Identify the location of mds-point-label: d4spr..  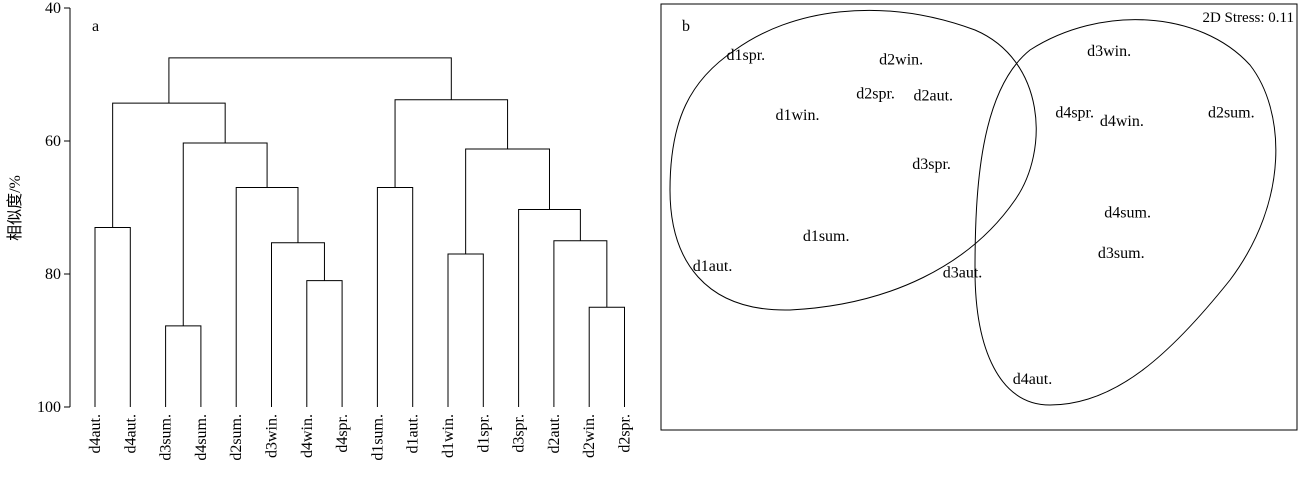
(1074, 113).